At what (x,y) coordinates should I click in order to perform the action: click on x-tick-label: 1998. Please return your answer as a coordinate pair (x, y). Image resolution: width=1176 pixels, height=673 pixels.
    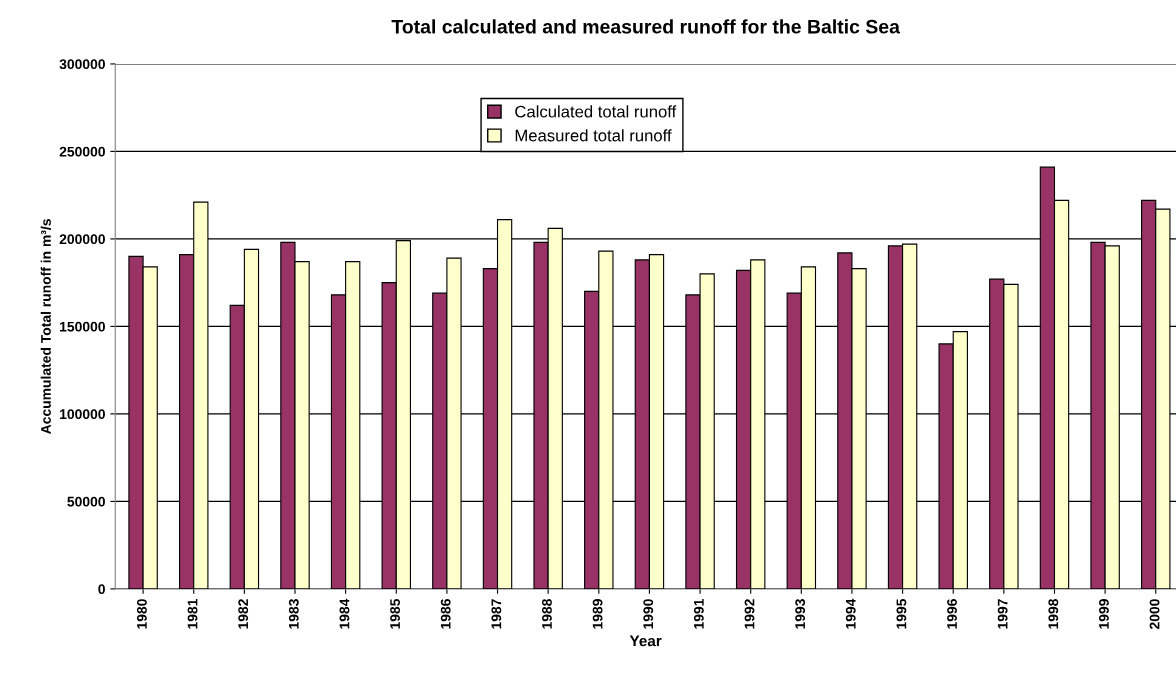
    Looking at the image, I should click on (1053, 614).